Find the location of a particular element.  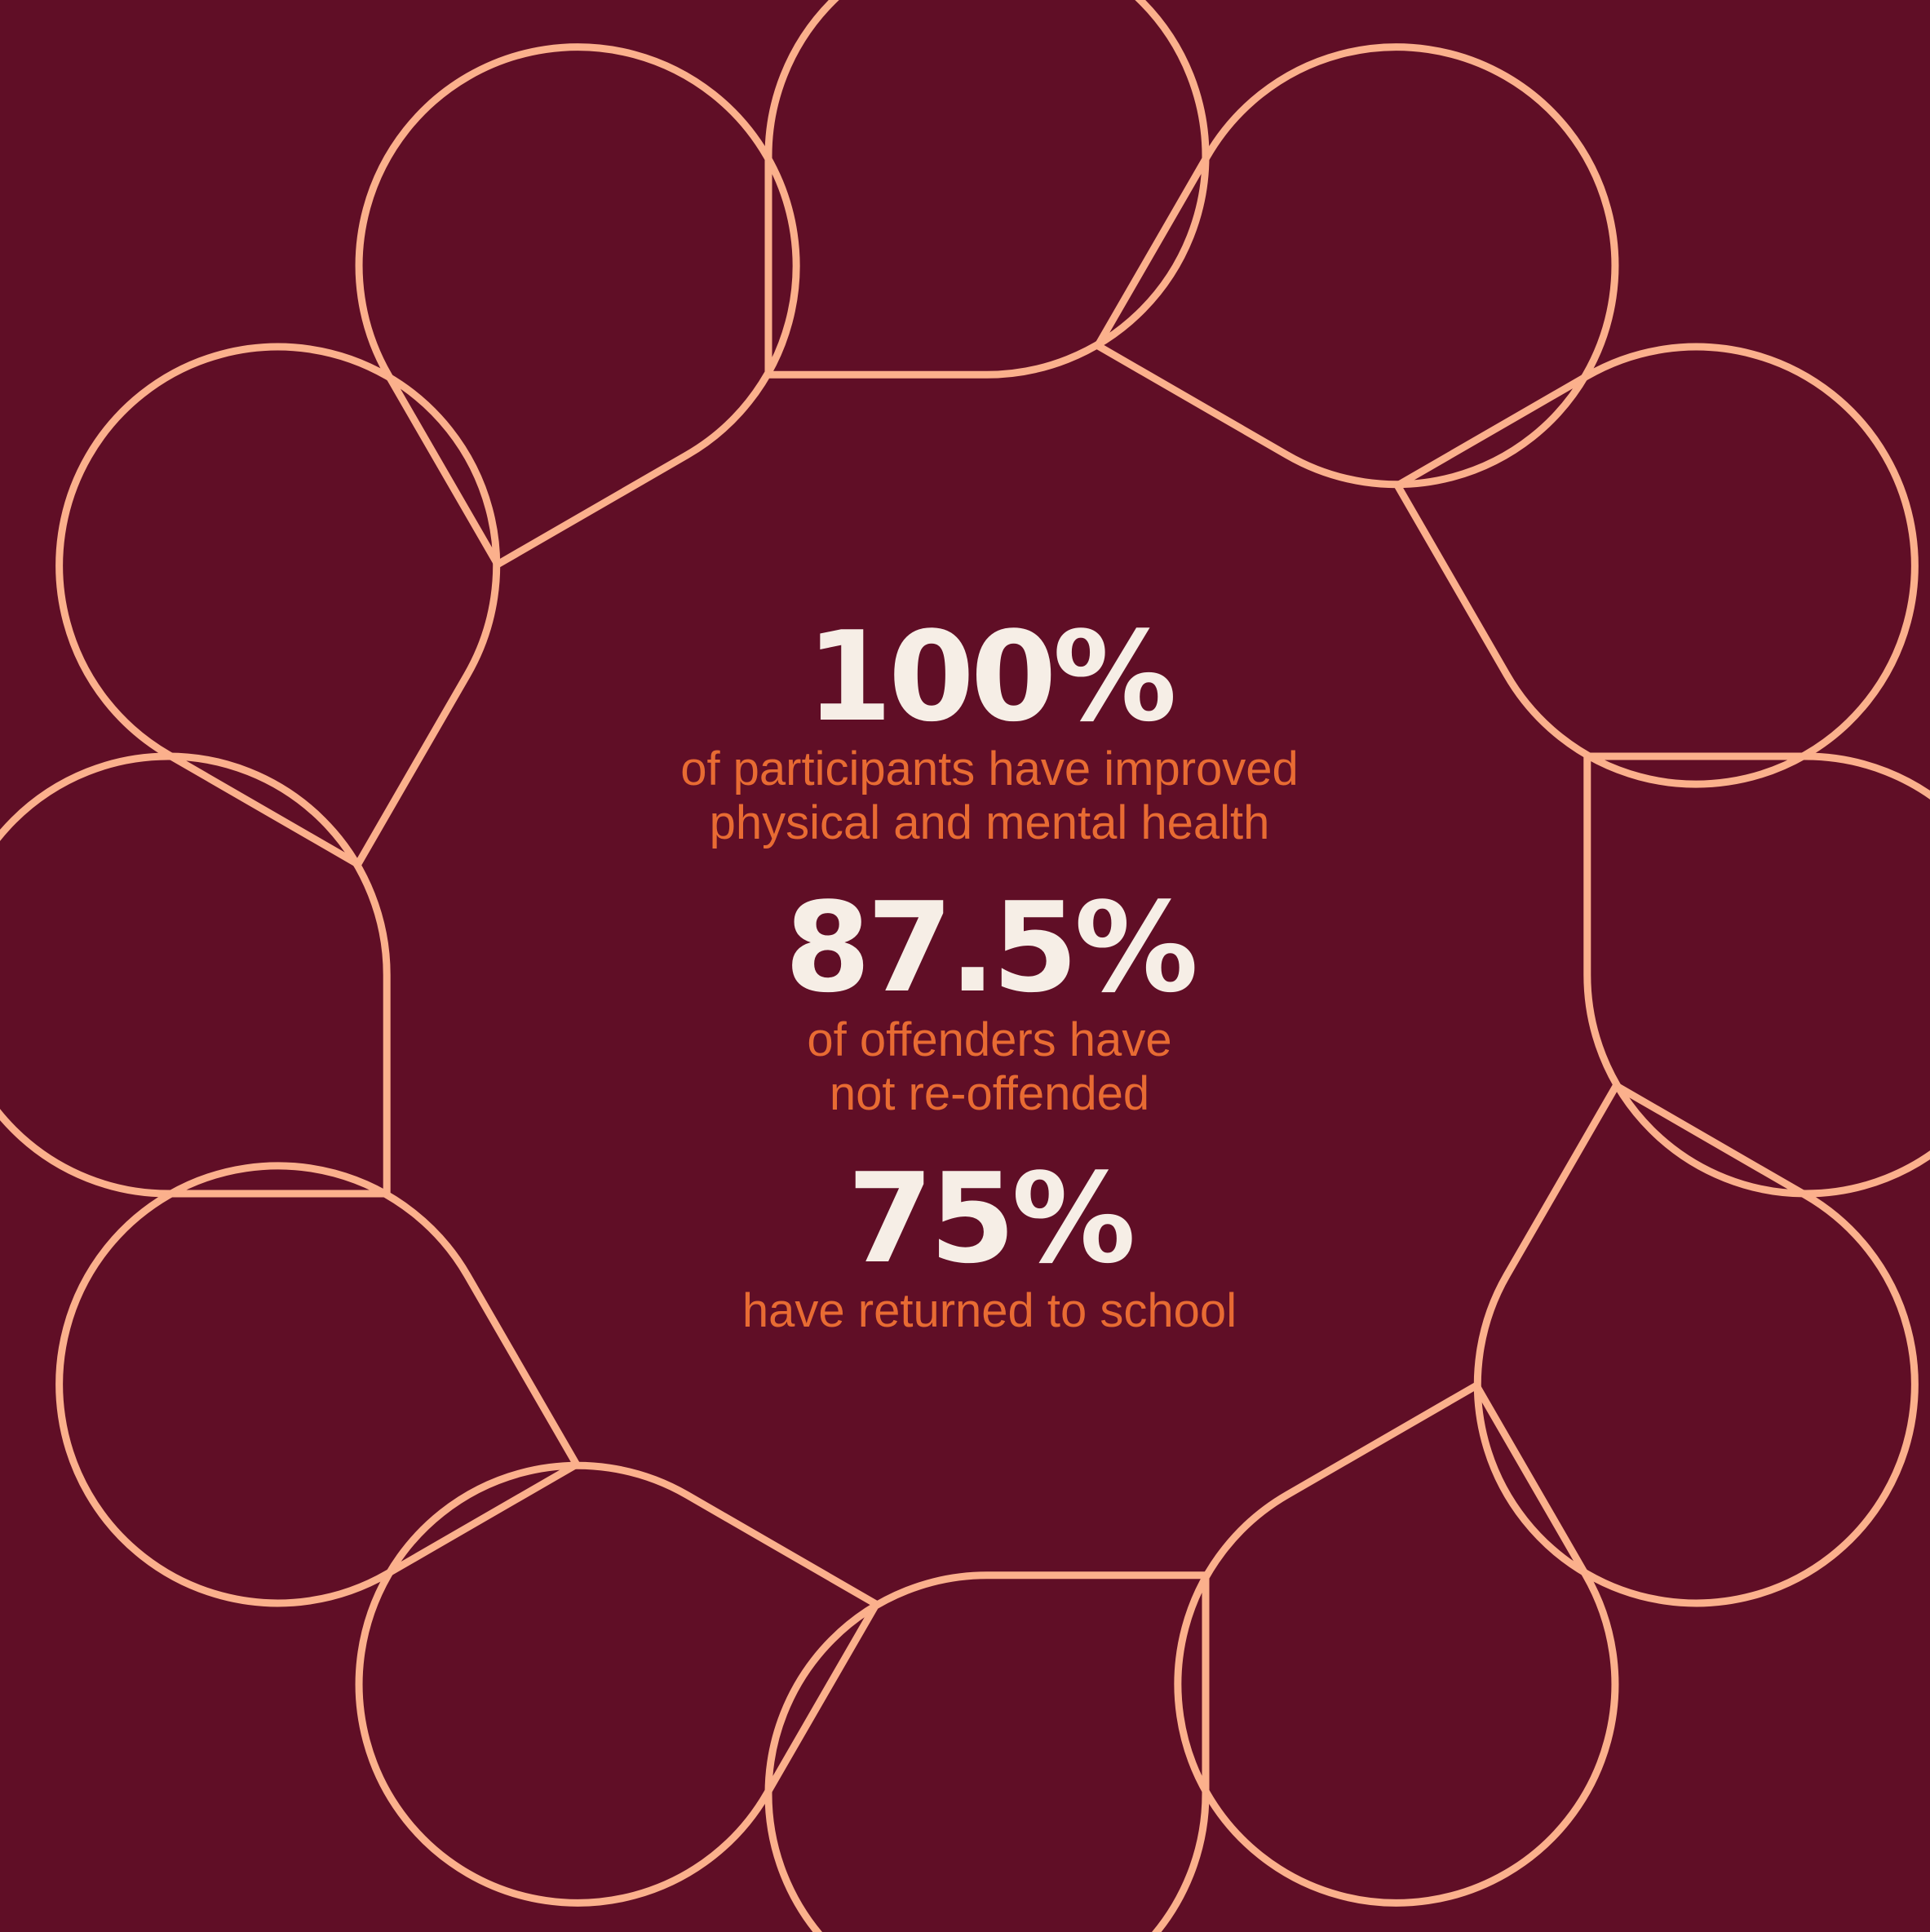

stat-label-line-1: of participants have improved is located at coordinates (989, 768).